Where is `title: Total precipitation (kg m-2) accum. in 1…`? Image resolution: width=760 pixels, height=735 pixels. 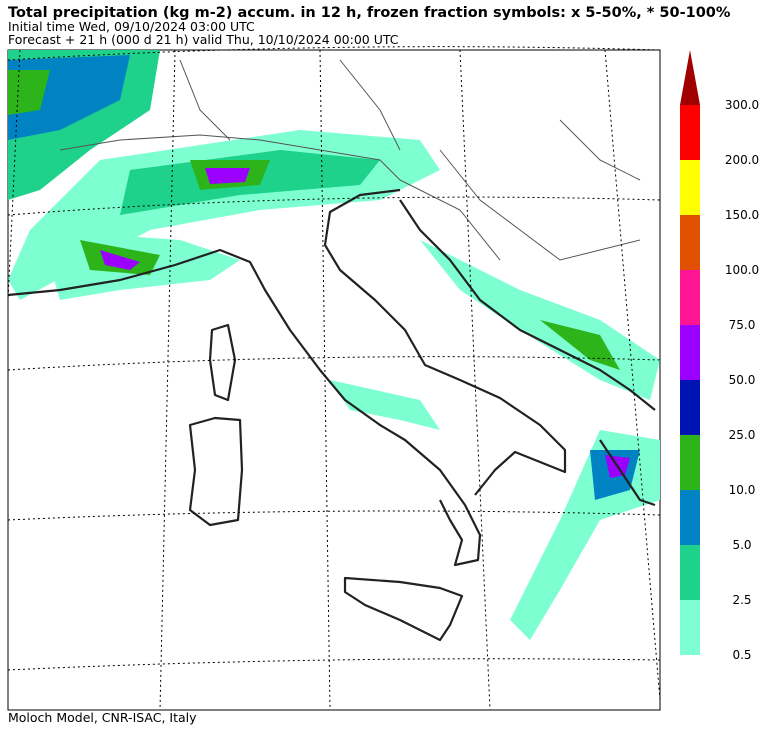 title: Total precipitation (kg m-2) accum. in 1… is located at coordinates (369, 13).